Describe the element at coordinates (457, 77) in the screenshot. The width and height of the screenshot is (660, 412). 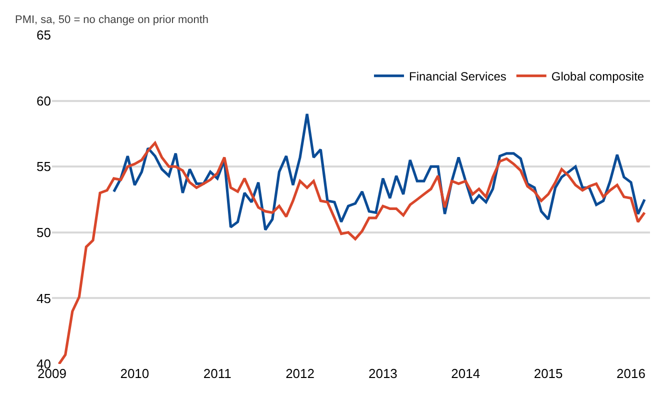
I see `legend-label: Financial Services` at that location.